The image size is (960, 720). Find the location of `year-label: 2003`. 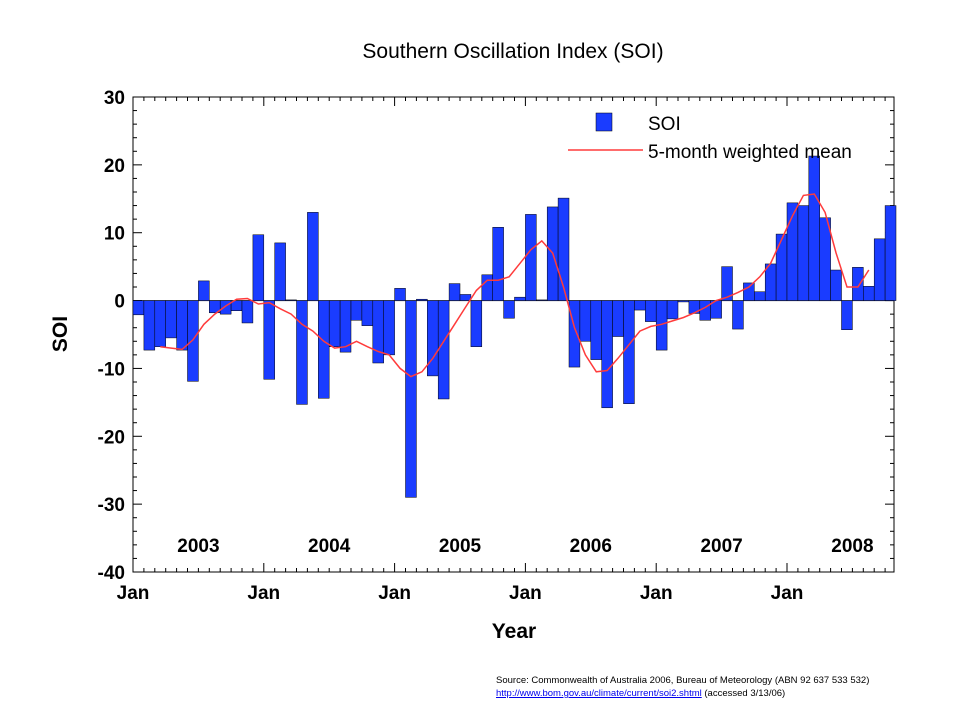

year-label: 2003 is located at coordinates (198, 546).